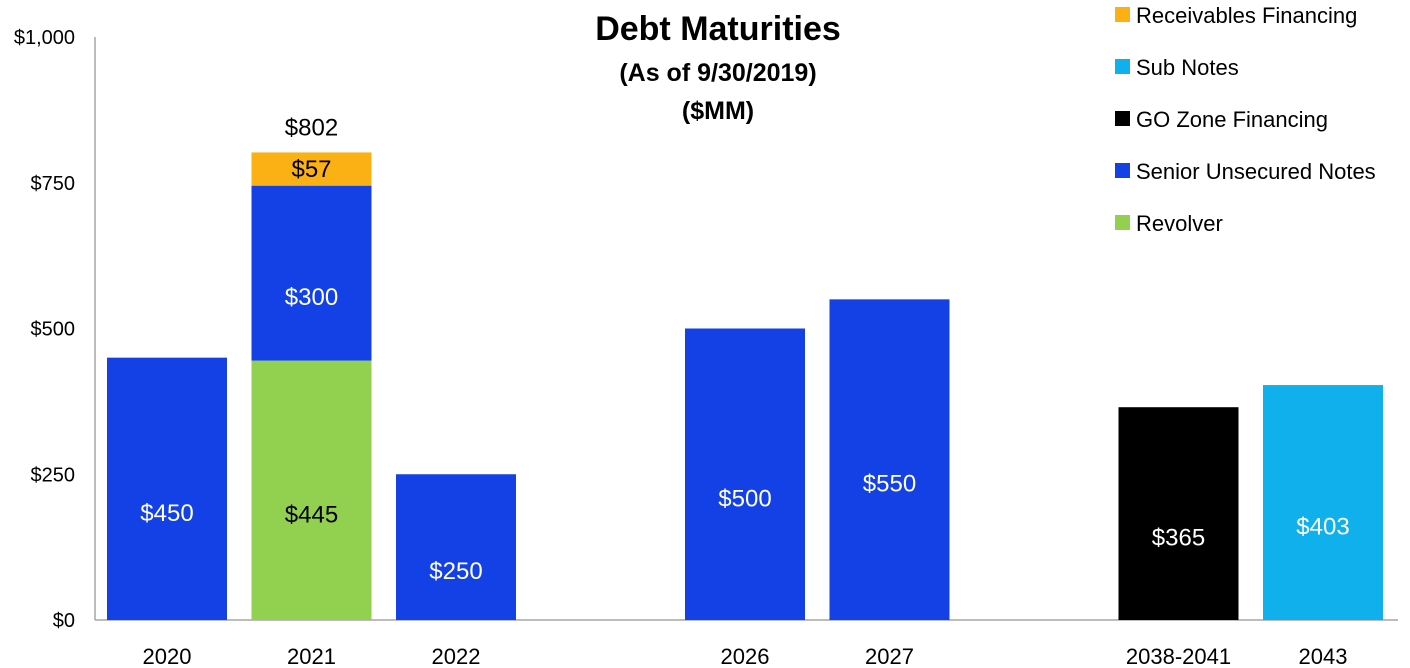 The image size is (1410, 668). Describe the element at coordinates (456, 656) in the screenshot. I see `x-tick-label: 2022` at that location.